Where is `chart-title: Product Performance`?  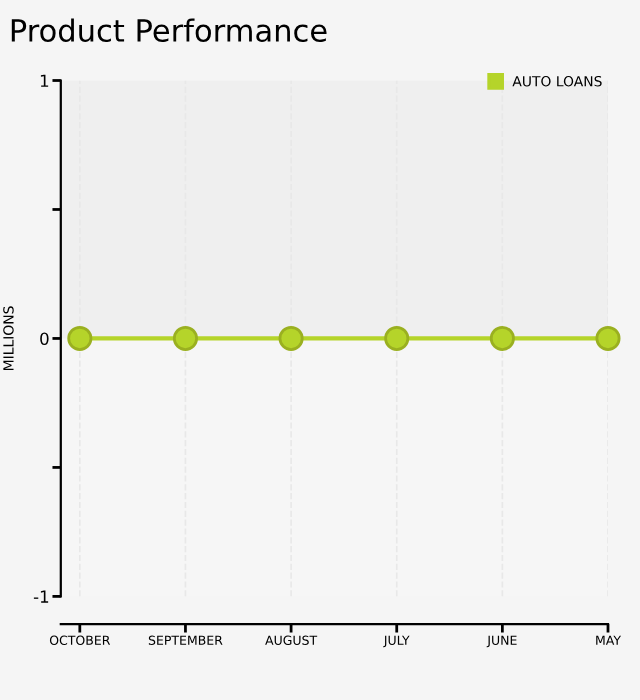 chart-title: Product Performance is located at coordinates (169, 30).